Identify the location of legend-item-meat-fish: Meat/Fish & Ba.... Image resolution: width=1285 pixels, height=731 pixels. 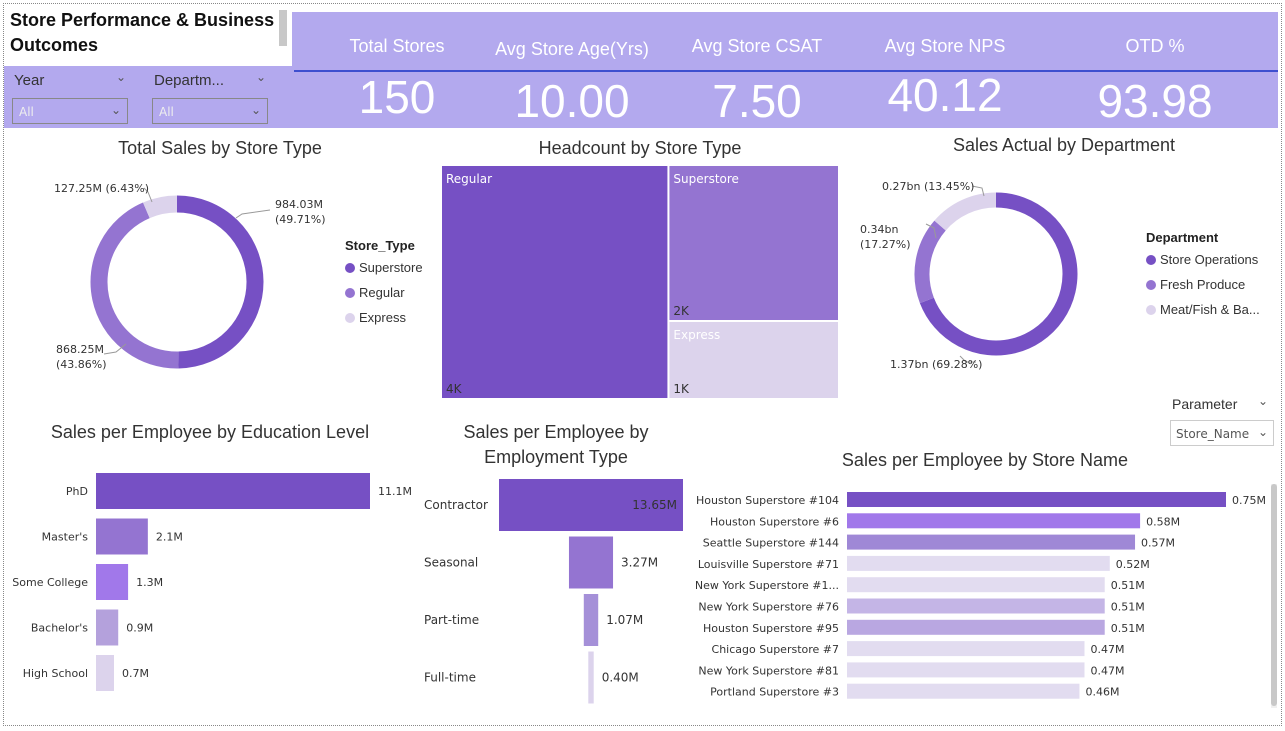
(1203, 309).